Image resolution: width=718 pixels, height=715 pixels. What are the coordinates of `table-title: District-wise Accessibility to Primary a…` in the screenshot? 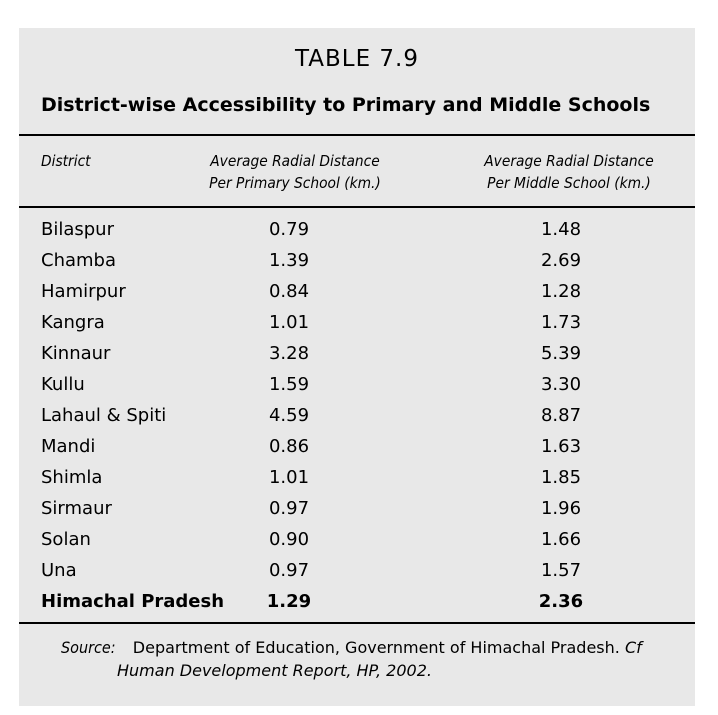 It's located at (346, 105).